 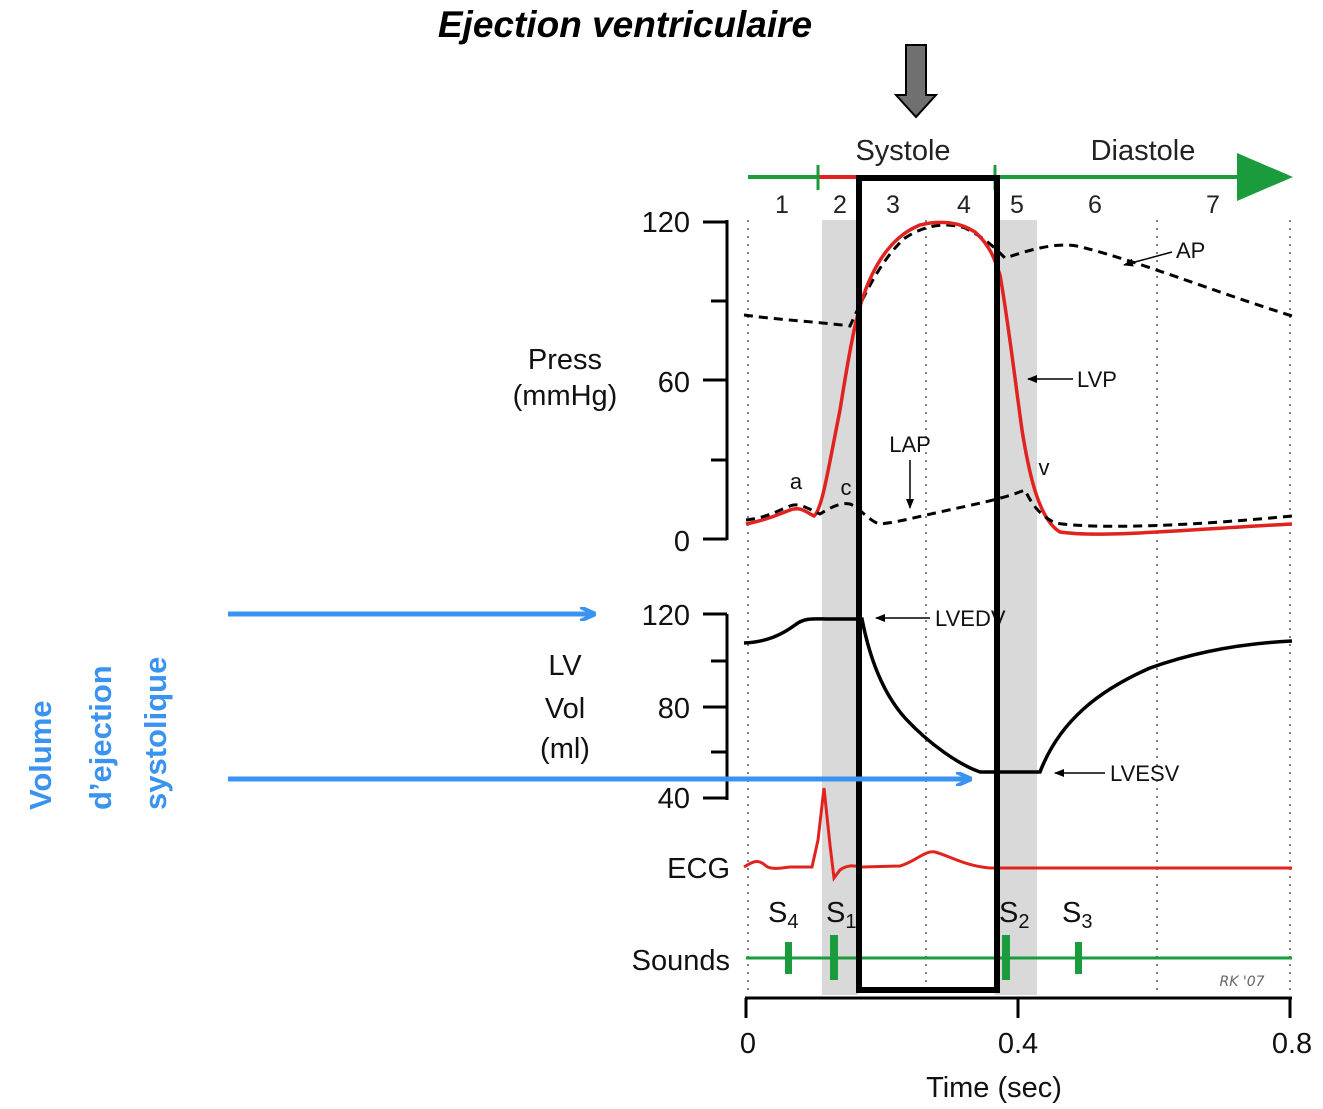 What do you see at coordinates (565, 360) in the screenshot?
I see `pressure-ylabel-line1: Press` at bounding box center [565, 360].